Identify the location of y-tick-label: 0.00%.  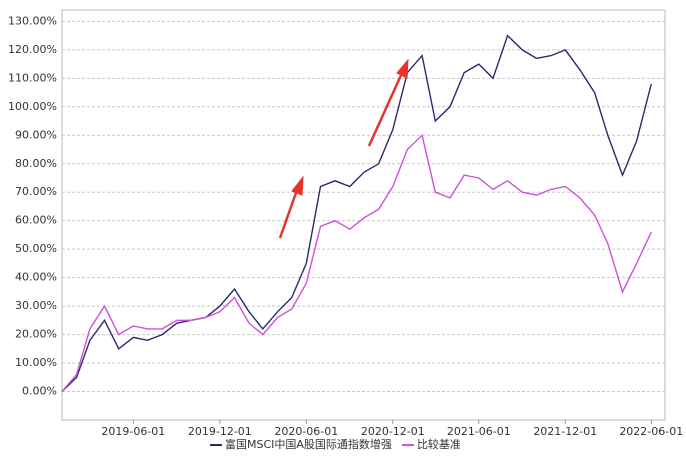
(39, 391).